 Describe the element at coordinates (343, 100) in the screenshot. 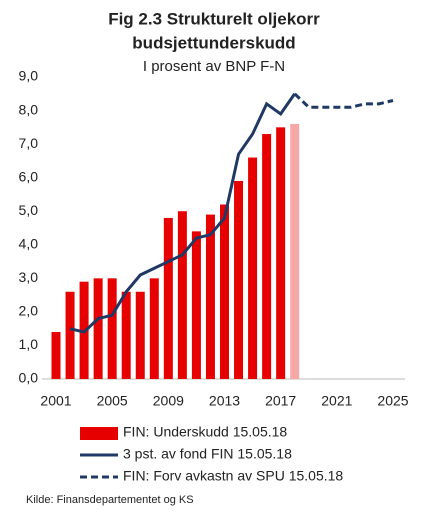

I see `line` at that location.